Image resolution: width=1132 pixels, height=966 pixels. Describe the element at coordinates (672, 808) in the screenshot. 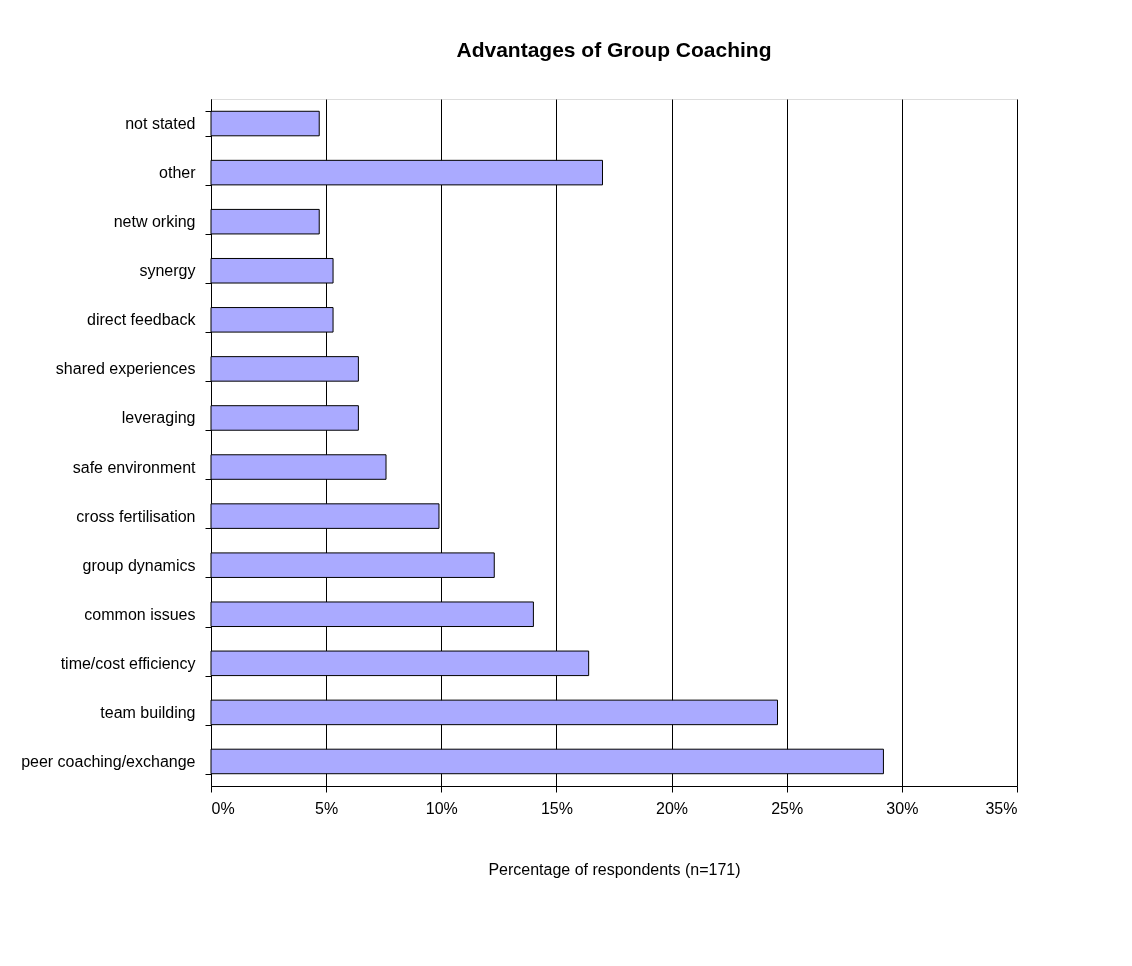

I see `x-tick-label: 20%` at that location.